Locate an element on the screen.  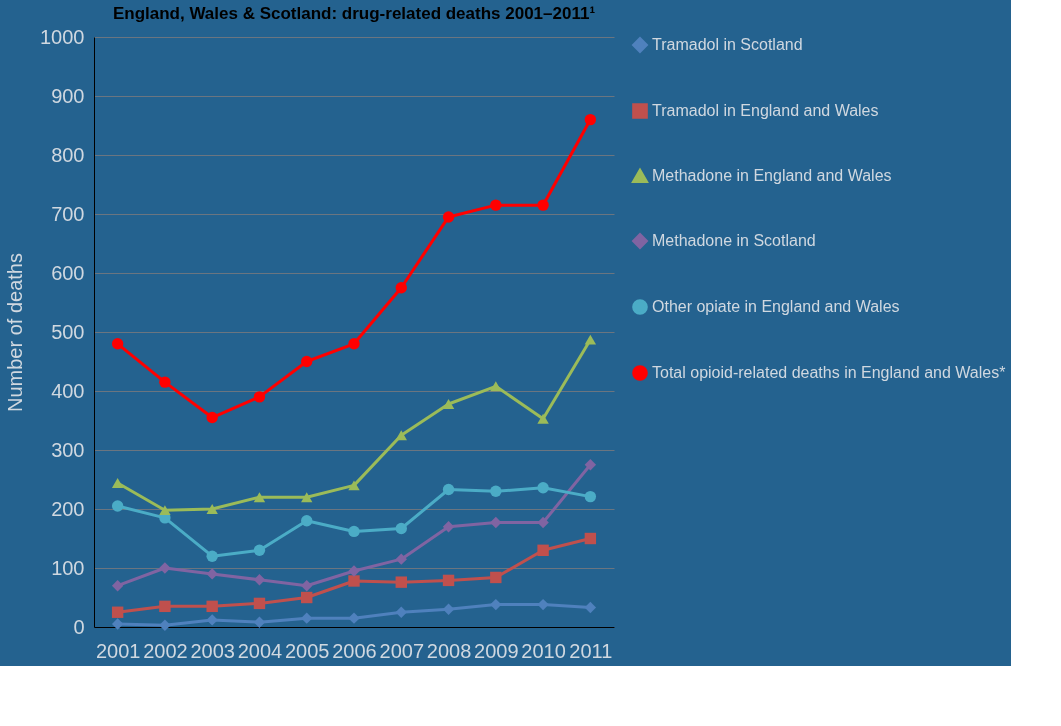
y-tick-label: 300 is located at coordinates (68, 449).